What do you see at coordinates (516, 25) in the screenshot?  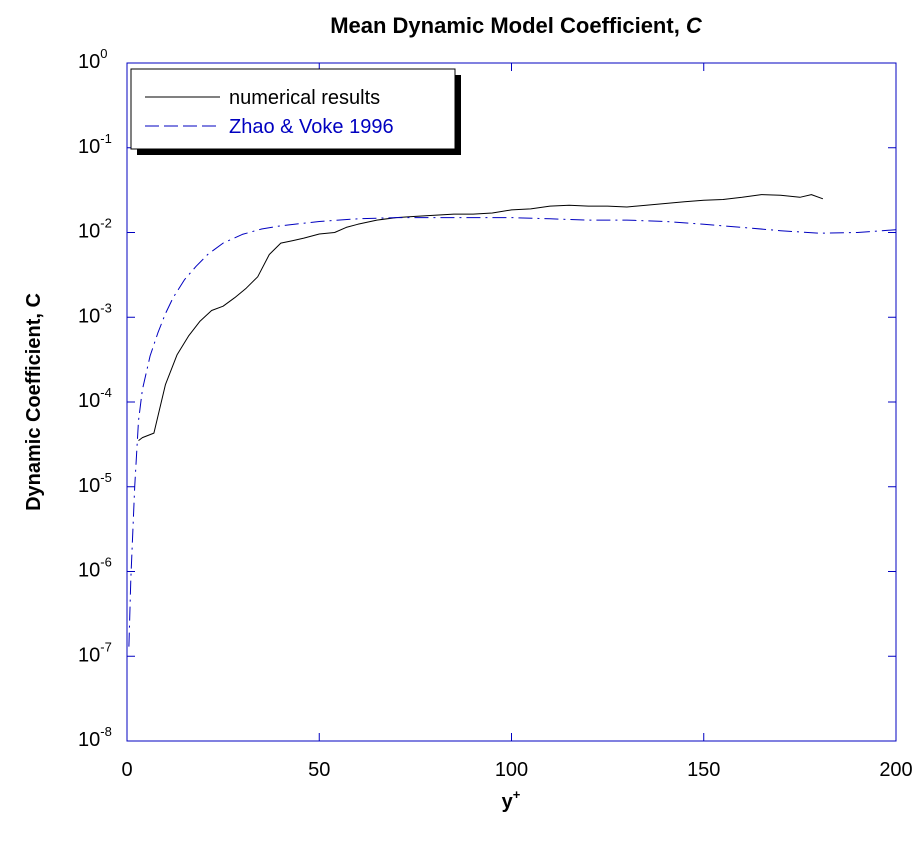 I see `chart-title: Mean Dynamic Model Coefficient, C` at bounding box center [516, 25].